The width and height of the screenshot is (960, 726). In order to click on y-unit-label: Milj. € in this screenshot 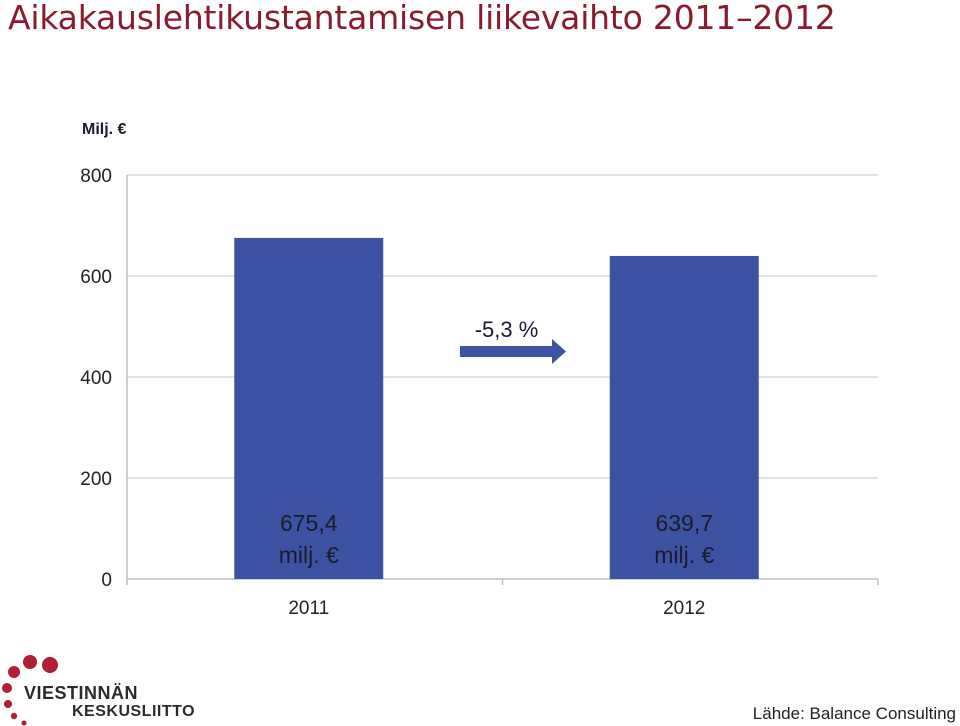, I will do `click(104, 129)`.